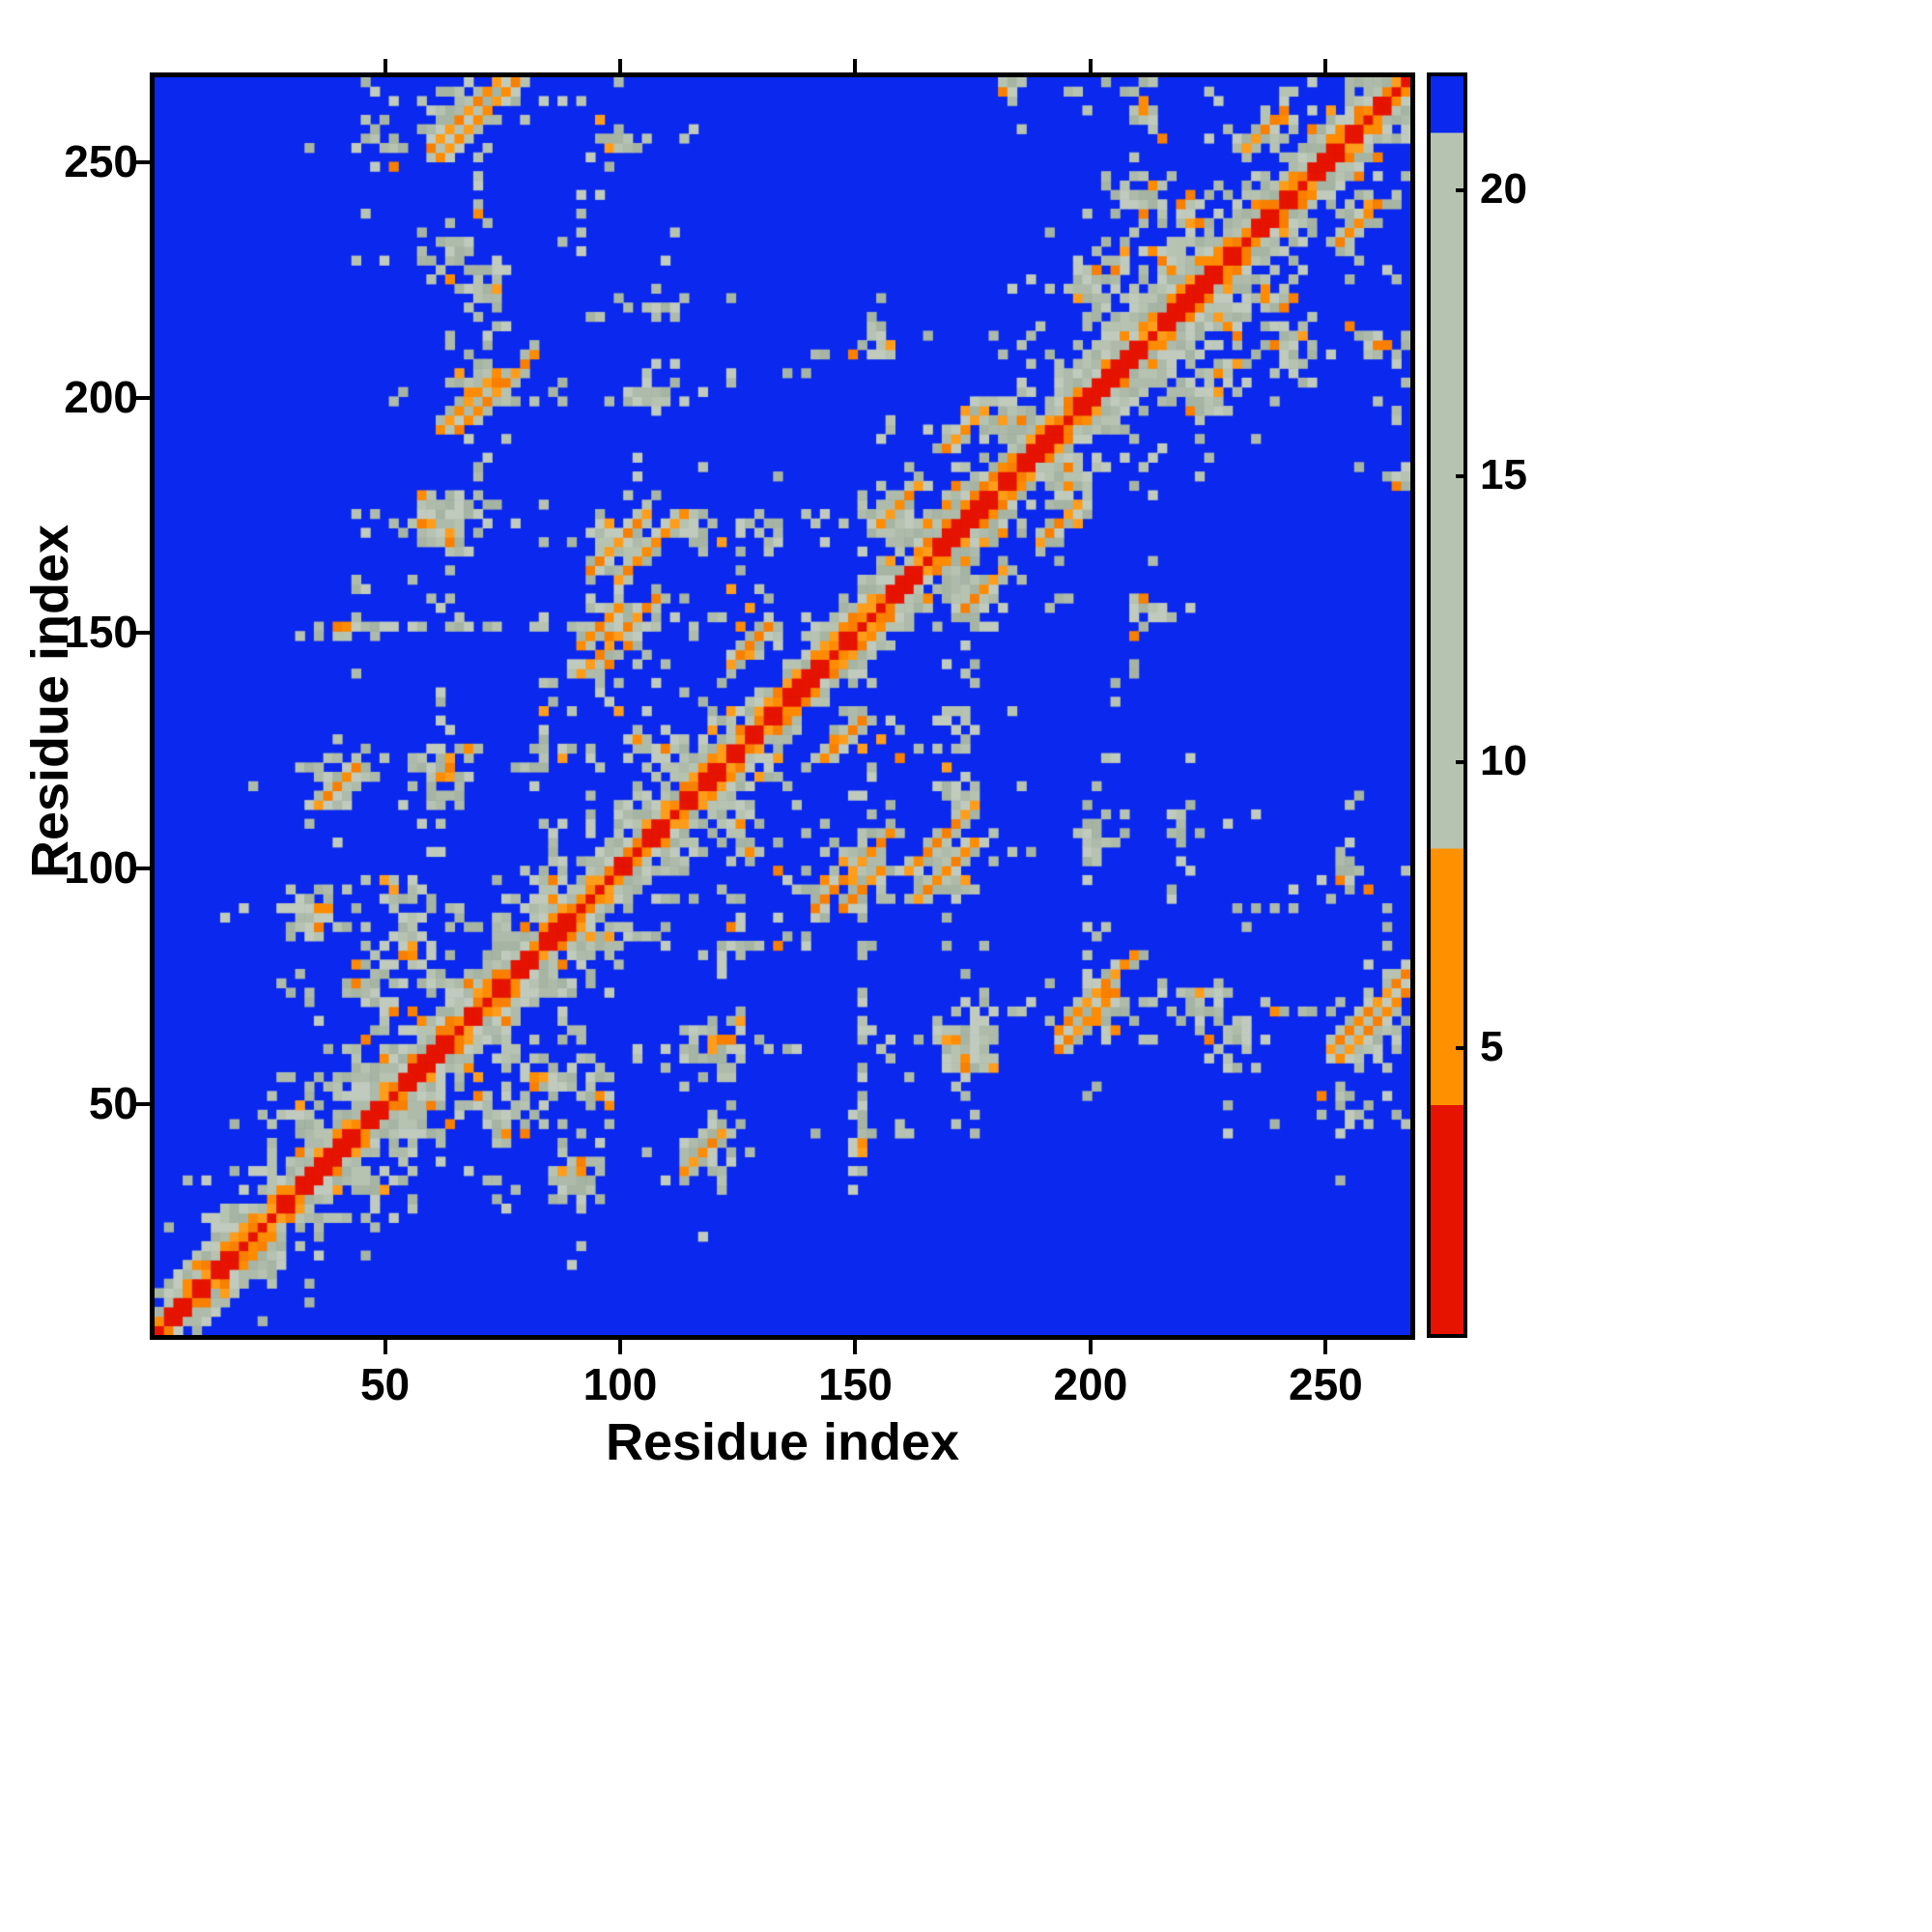  I want to click on x-axis-label: Residue index, so click(782, 1442).